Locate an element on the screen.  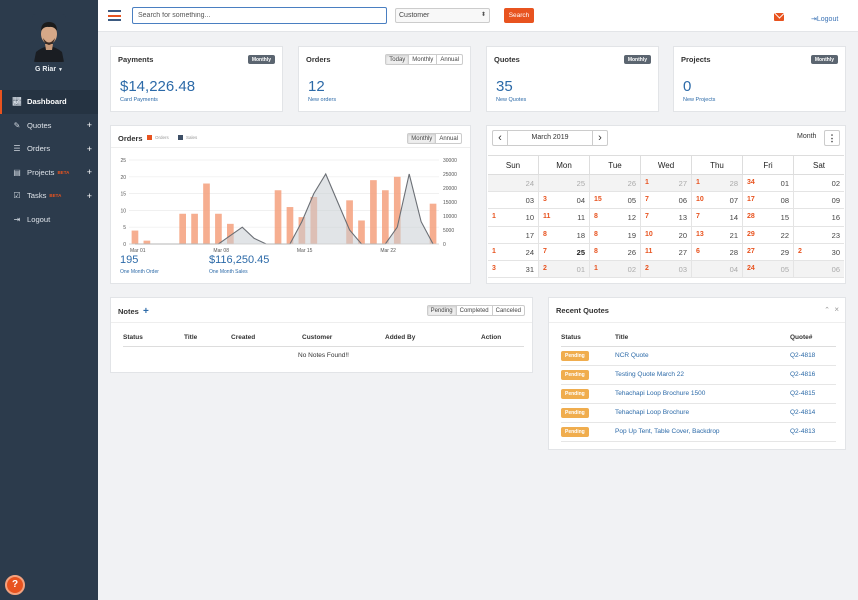
quote-number-link: Q2-4813 is located at coordinates (813, 432).